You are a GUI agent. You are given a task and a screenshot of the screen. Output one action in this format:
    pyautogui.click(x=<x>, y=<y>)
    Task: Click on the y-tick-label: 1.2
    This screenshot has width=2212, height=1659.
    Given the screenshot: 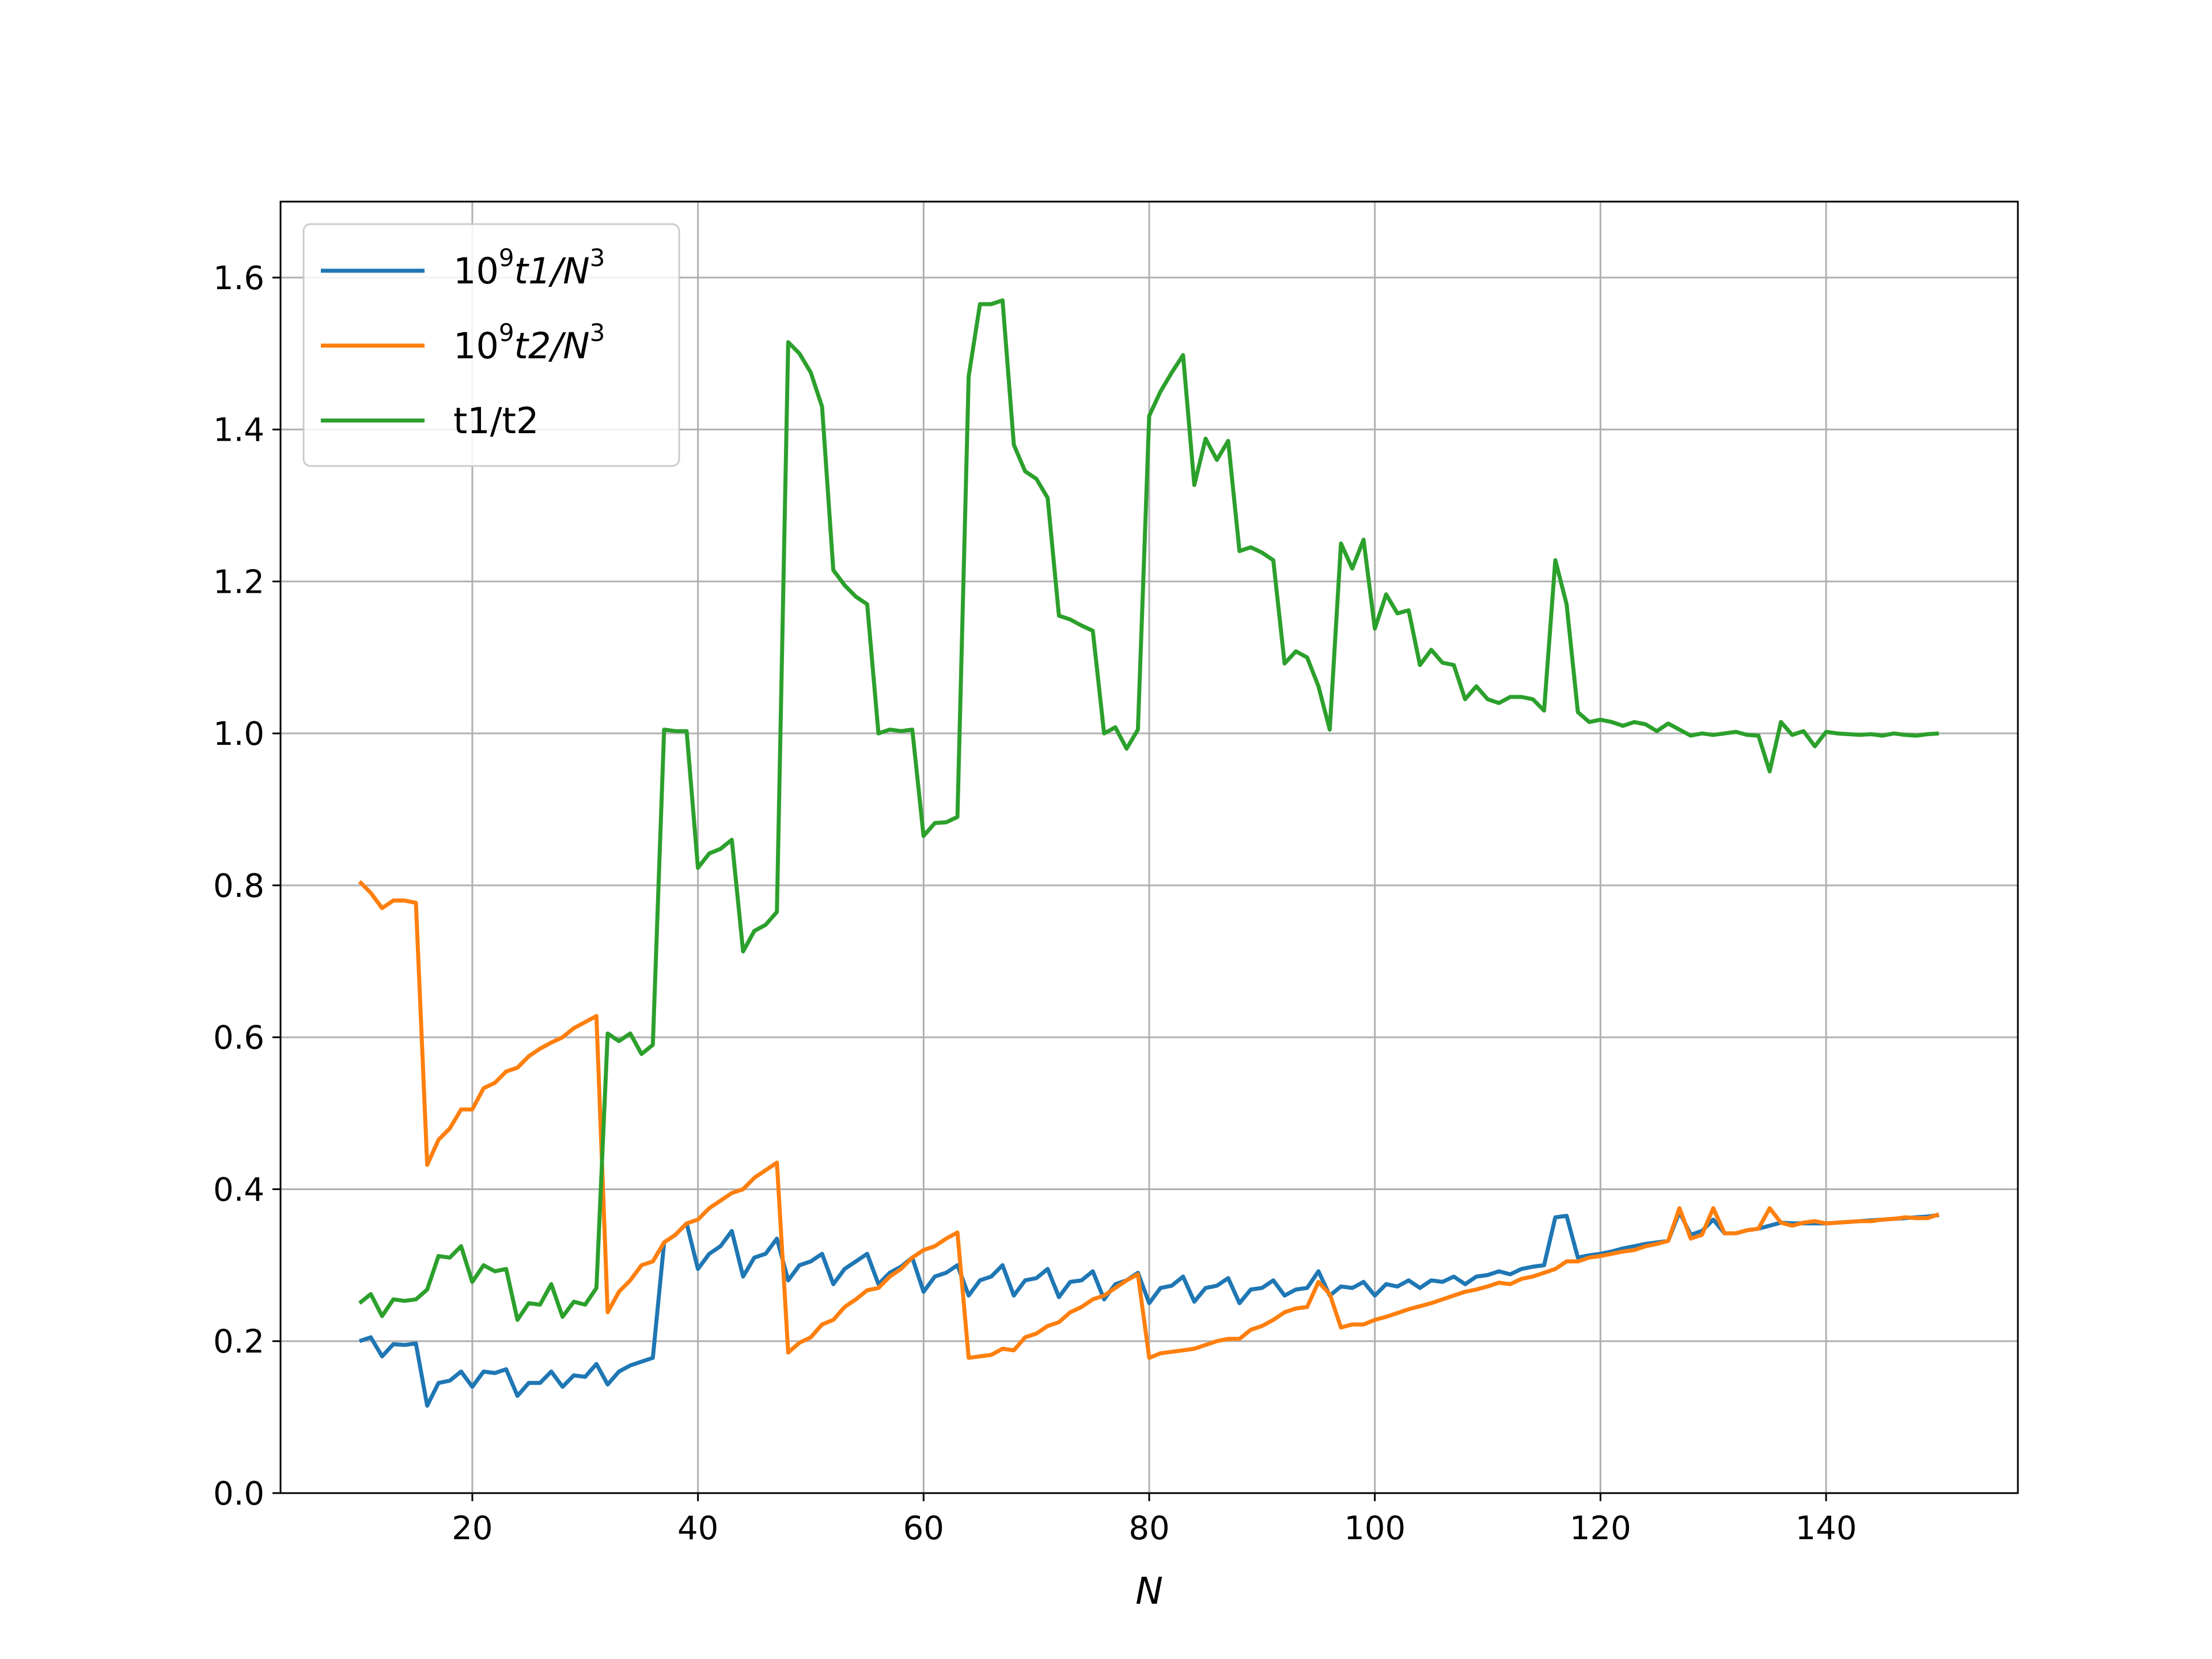 What is the action you would take?
    pyautogui.click(x=238, y=582)
    